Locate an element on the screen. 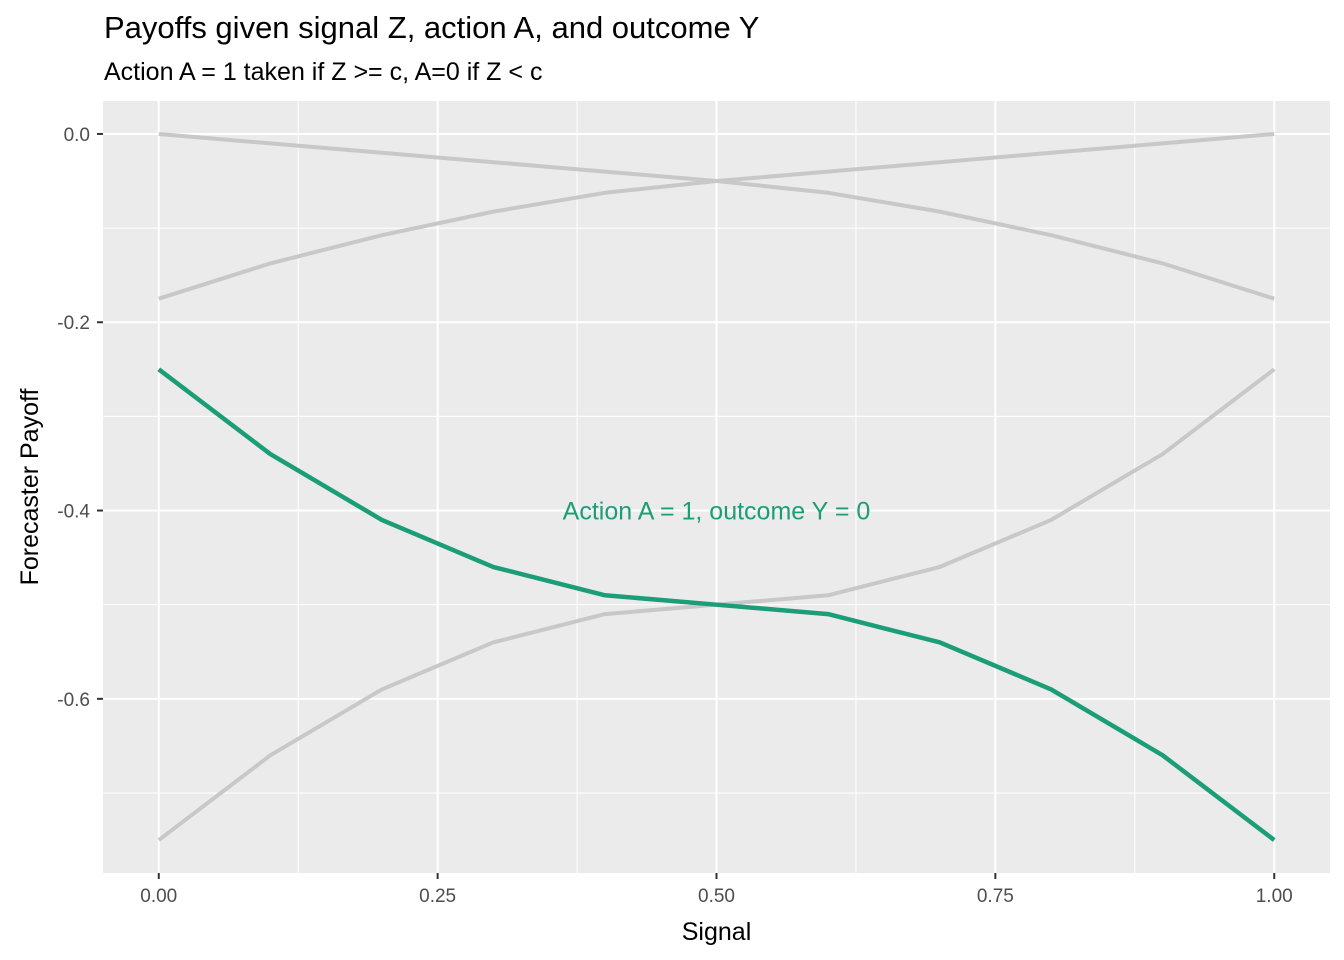 The height and width of the screenshot is (960, 1344). x-axis: 0.00 0.25 0.50 0.75 1.00 is located at coordinates (716, 890).